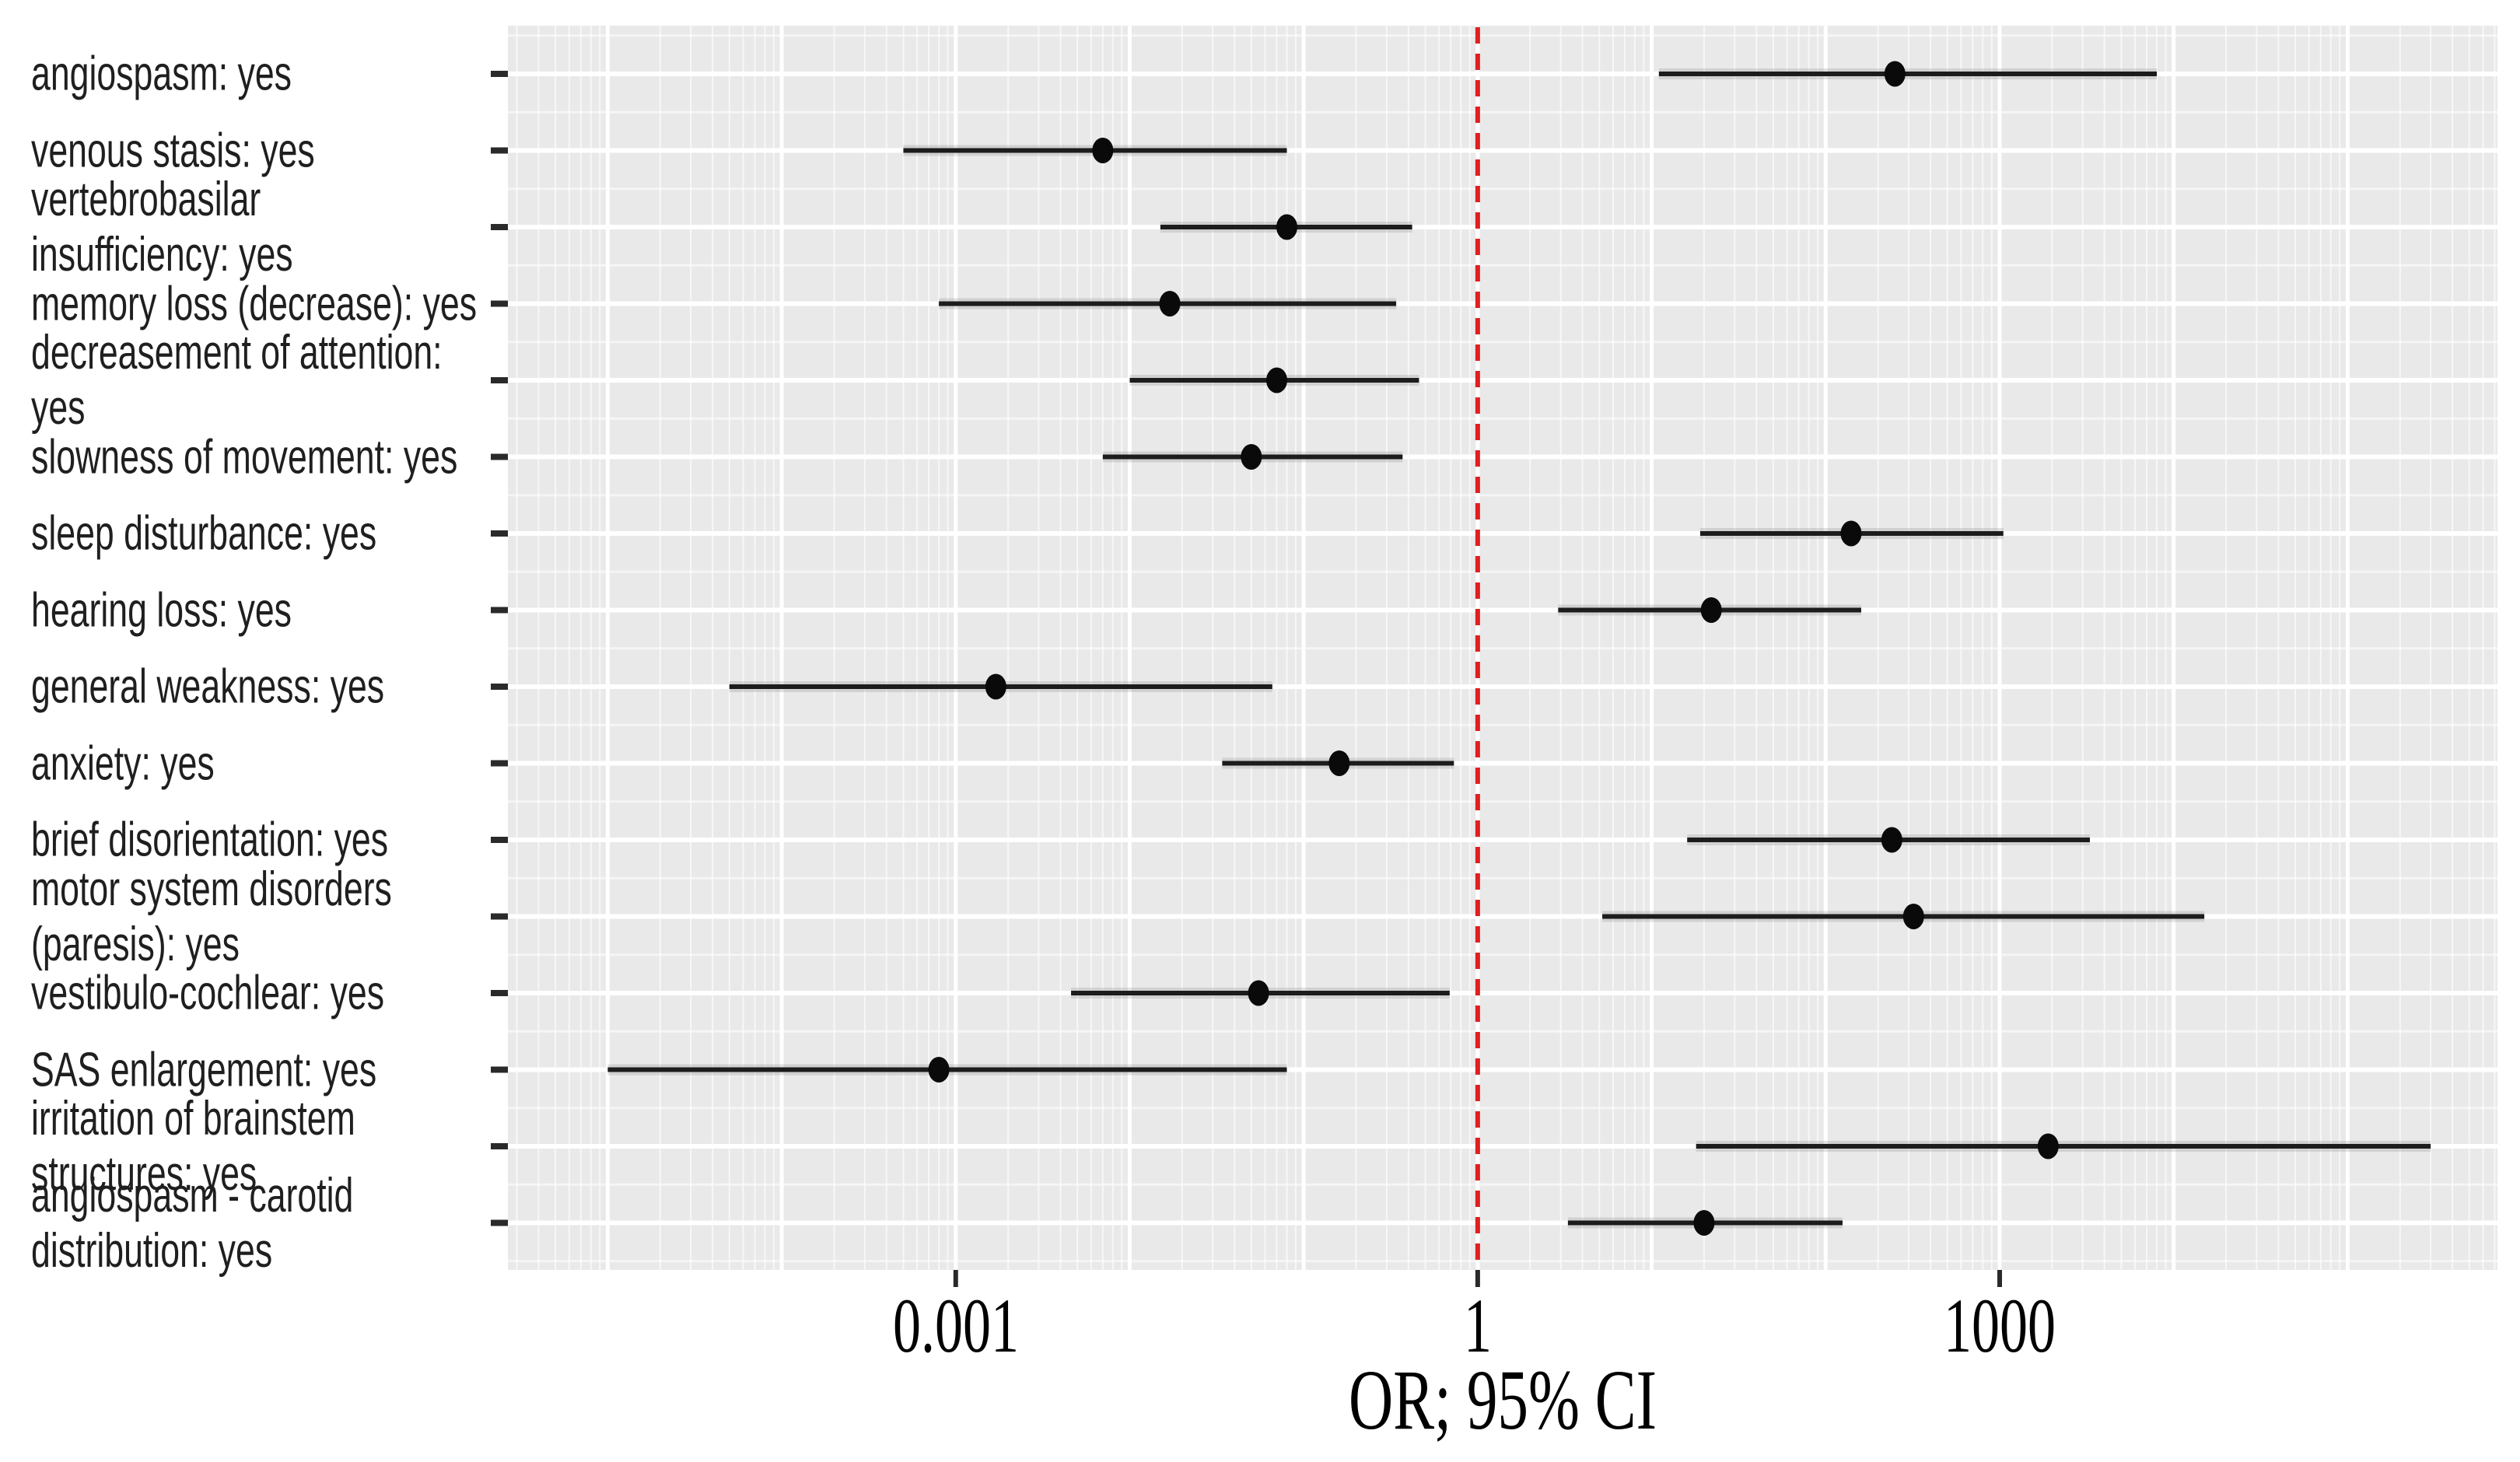 The height and width of the screenshot is (1462, 2520). I want to click on row-label: angiospasm: yes, so click(162, 74).